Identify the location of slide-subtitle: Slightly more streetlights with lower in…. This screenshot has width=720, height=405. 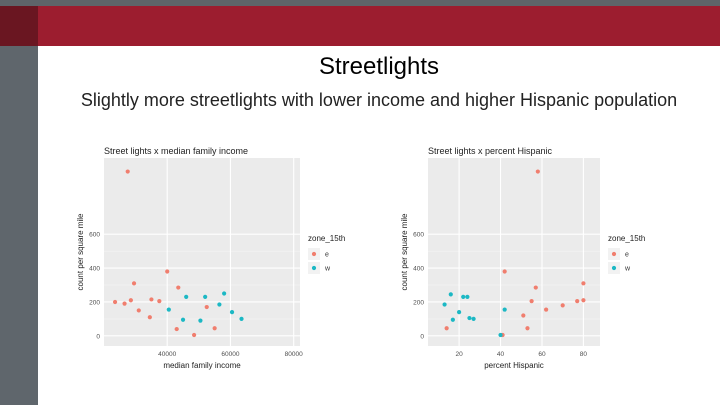
(379, 100).